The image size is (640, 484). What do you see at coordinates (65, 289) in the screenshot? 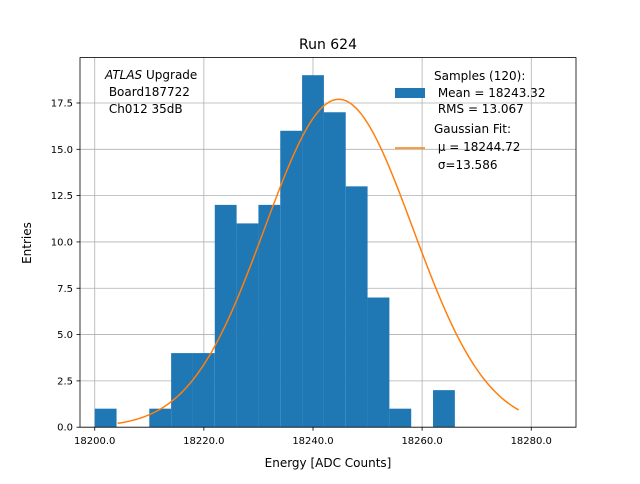
I see `y-tick-label: 7.5` at bounding box center [65, 289].